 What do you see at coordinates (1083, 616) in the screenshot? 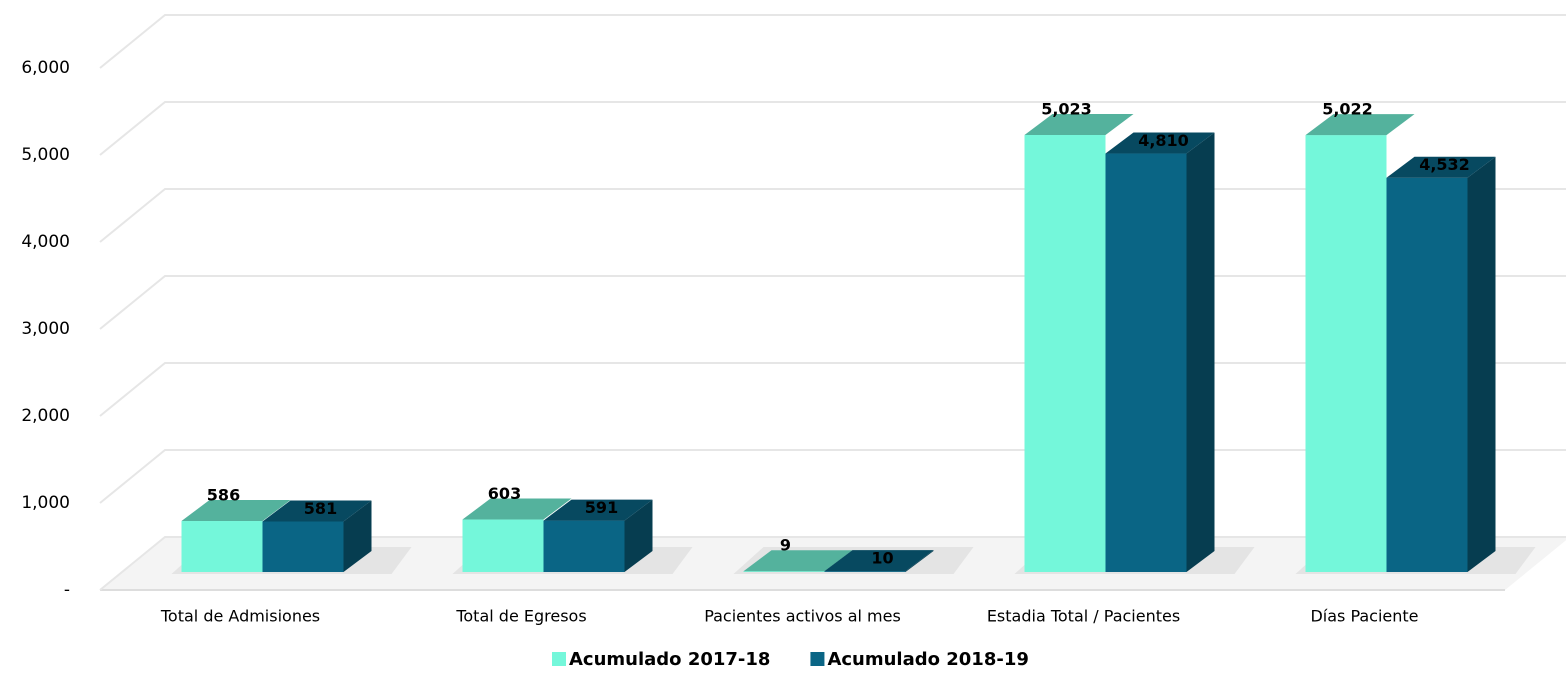
I see `x-tick-label: Estadia Total / Pacientes` at bounding box center [1083, 616].